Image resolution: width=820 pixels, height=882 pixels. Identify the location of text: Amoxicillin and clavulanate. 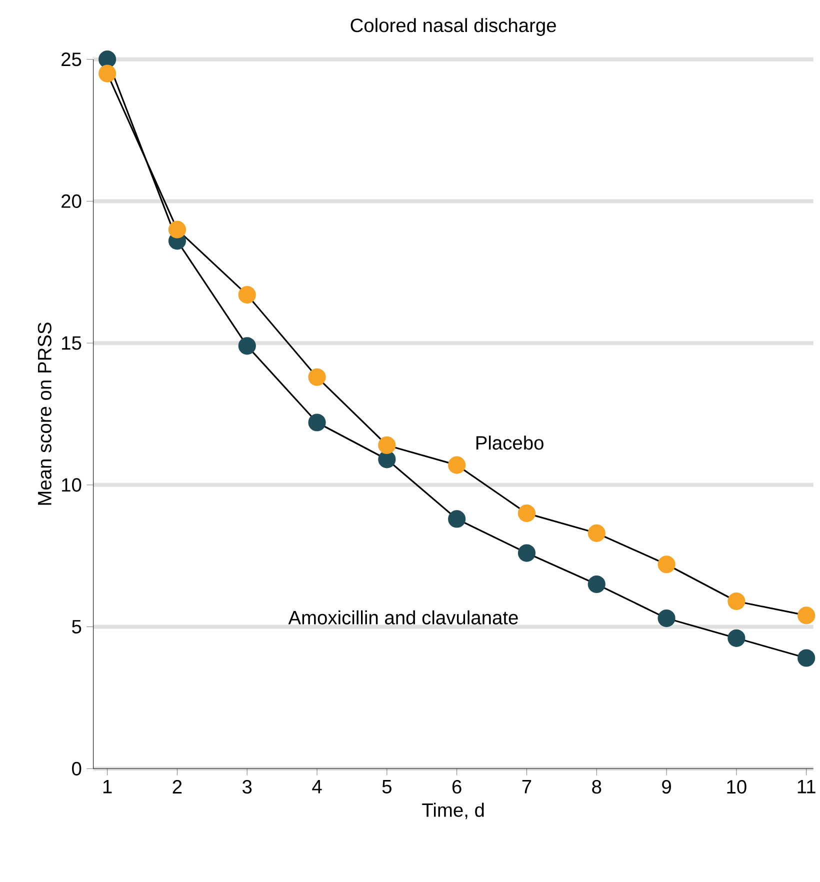
(403, 617).